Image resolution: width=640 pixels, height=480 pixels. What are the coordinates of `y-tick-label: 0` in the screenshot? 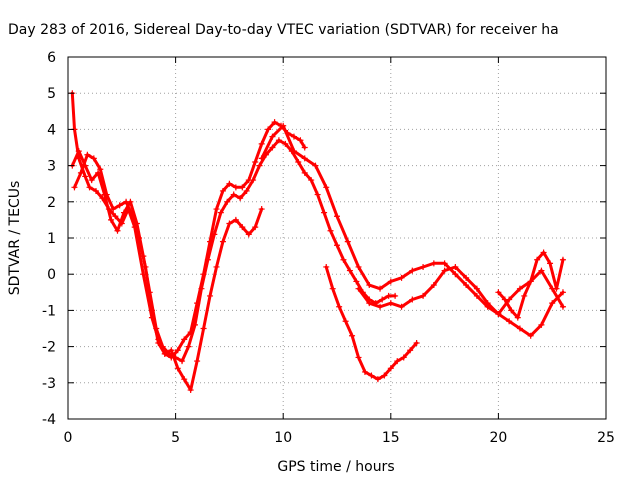 It's located at (51, 275).